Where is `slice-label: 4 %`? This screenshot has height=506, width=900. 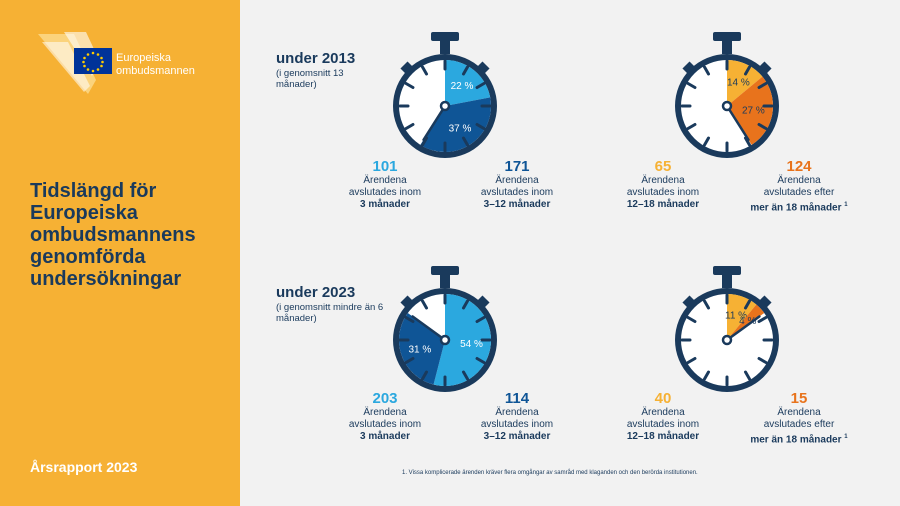 slice-label: 4 % is located at coordinates (747, 321).